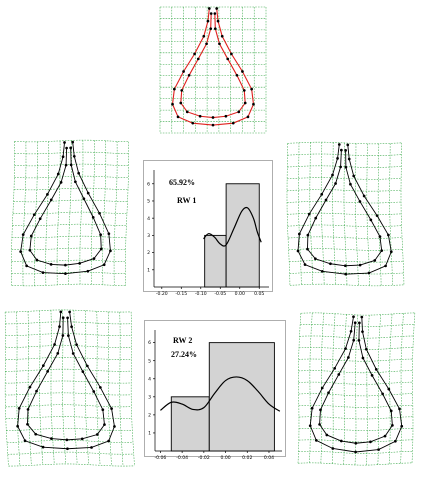  I want to click on consensus-shape, so click(213, 70).